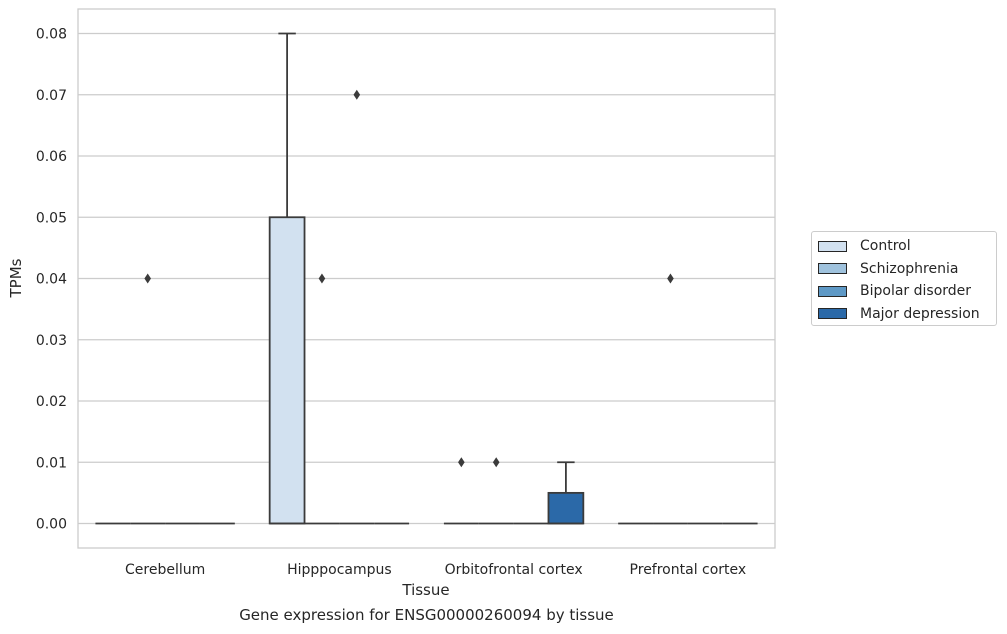  What do you see at coordinates (51, 96) in the screenshot?
I see `y-tick-label: 0.07` at bounding box center [51, 96].